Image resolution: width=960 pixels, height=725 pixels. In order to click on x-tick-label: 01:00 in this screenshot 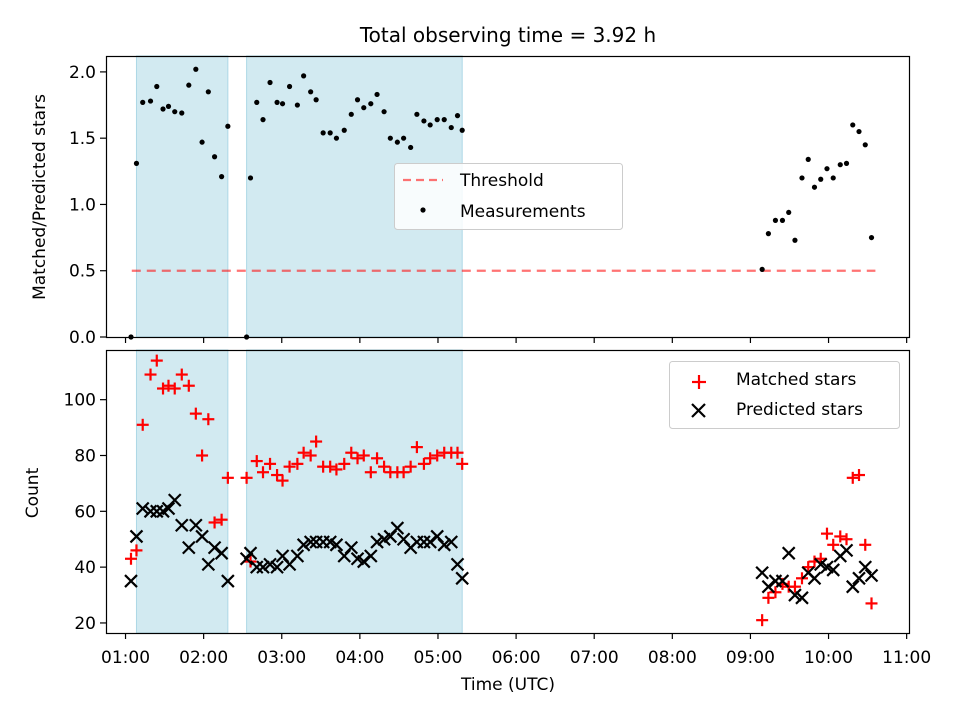, I will do `click(125, 658)`.